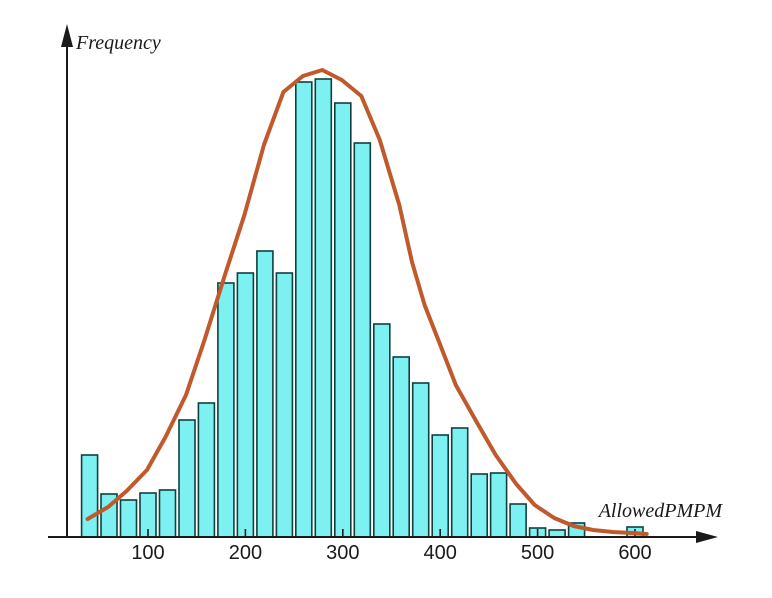  What do you see at coordinates (634, 553) in the screenshot?
I see `x-tick-label: 600` at bounding box center [634, 553].